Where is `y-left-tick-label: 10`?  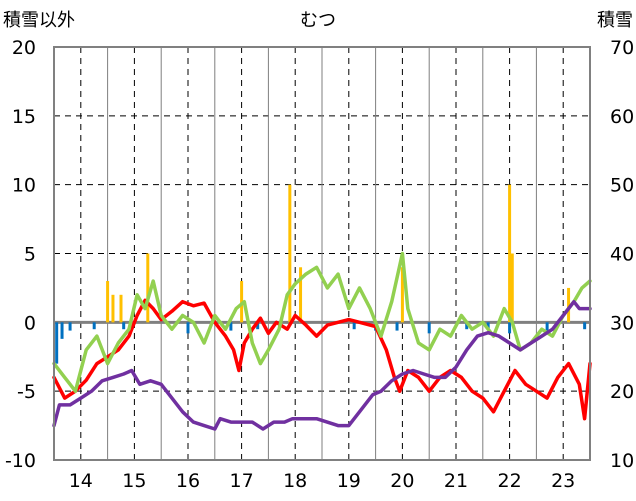
y-left-tick-label: 10 is located at coordinates (24, 186).